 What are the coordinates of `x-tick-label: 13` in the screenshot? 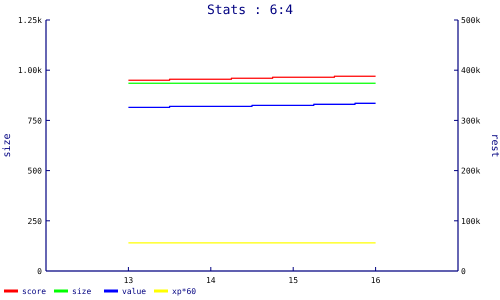 It's located at (129, 280).